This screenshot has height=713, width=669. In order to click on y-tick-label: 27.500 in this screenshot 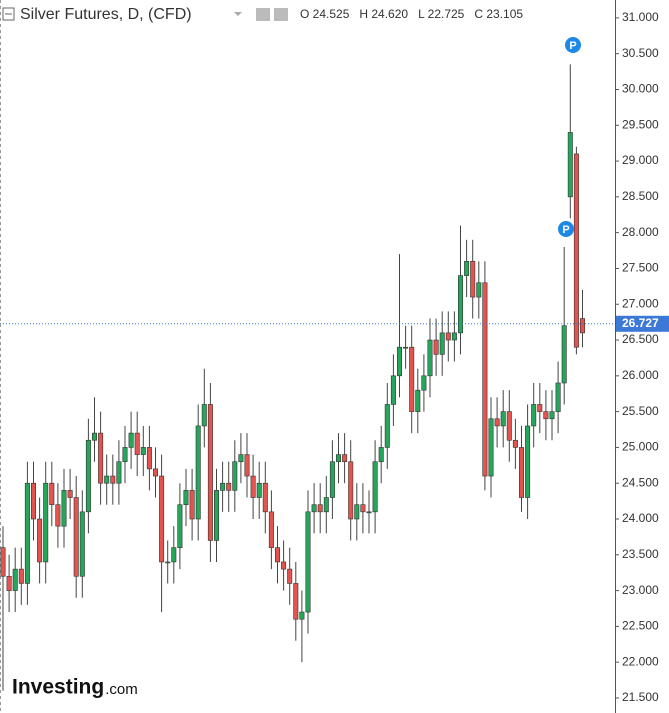, I will do `click(640, 268)`.